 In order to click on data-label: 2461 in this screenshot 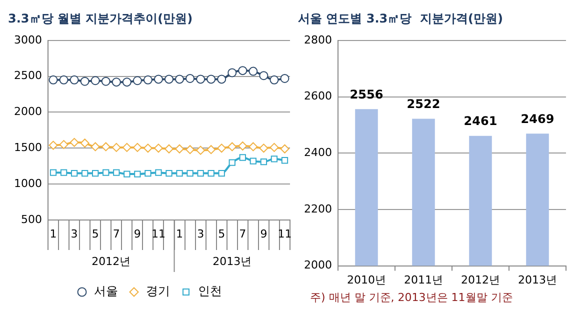, I will do `click(481, 121)`.